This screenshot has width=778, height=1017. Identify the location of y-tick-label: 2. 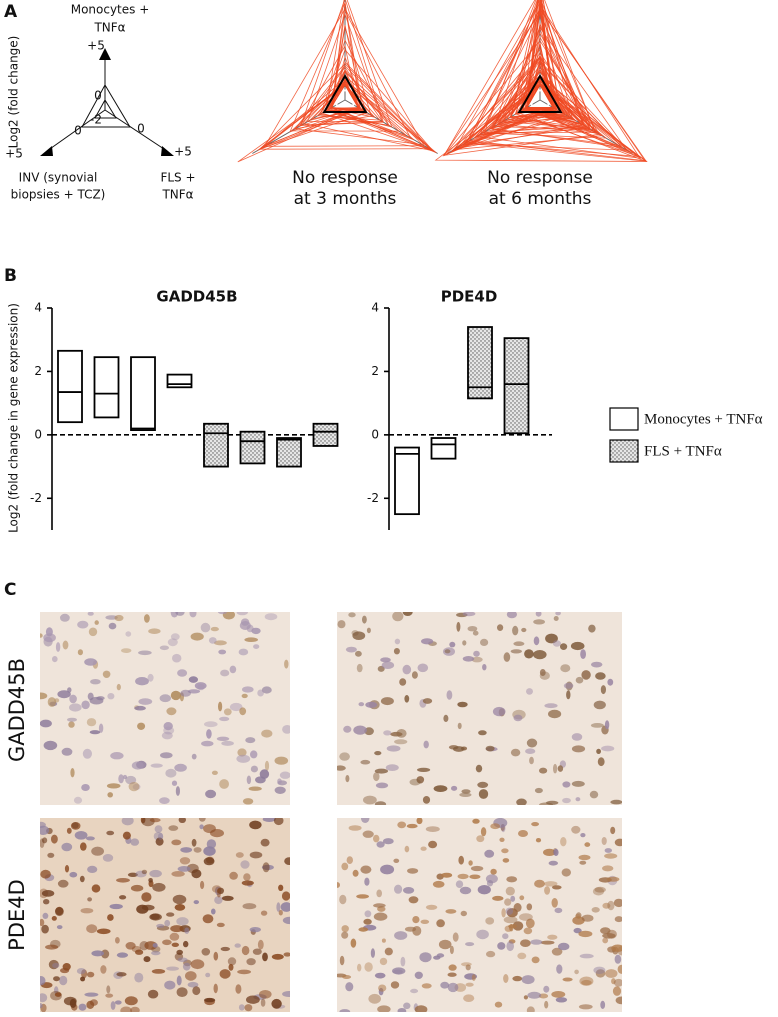
(38, 371).